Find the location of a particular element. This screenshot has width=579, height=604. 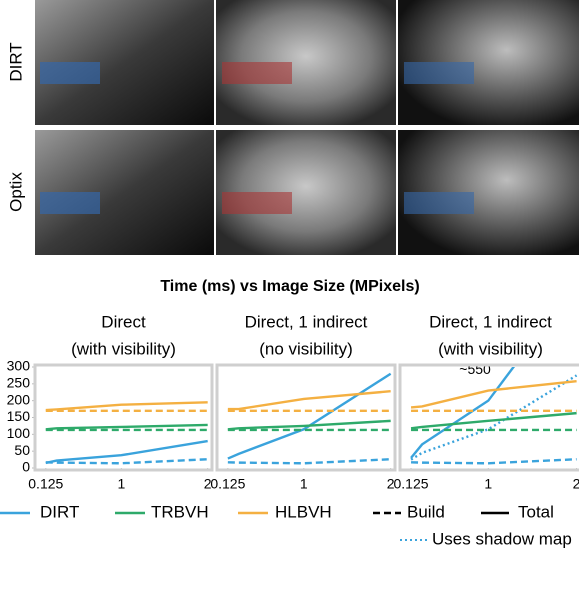

row-label: Optix is located at coordinates (15, 192).